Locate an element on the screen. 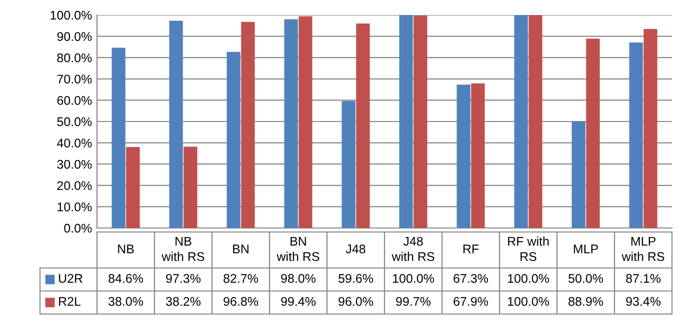 The image size is (689, 322). y-tick-label: 100.0% is located at coordinates (71, 15).